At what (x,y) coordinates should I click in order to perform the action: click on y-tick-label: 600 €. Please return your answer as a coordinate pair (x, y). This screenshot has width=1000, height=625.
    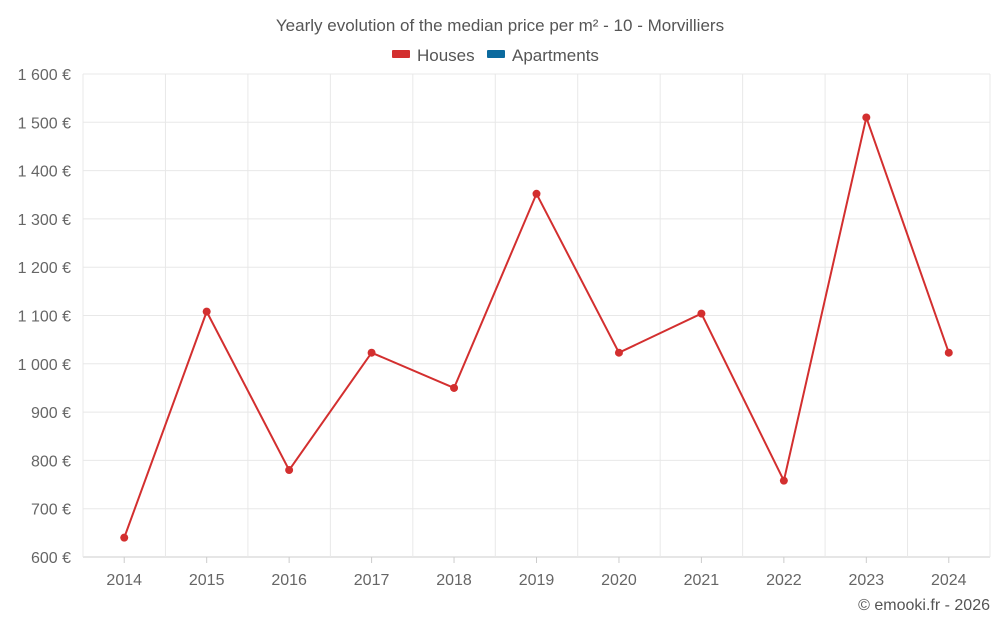
    Looking at the image, I should click on (51, 558).